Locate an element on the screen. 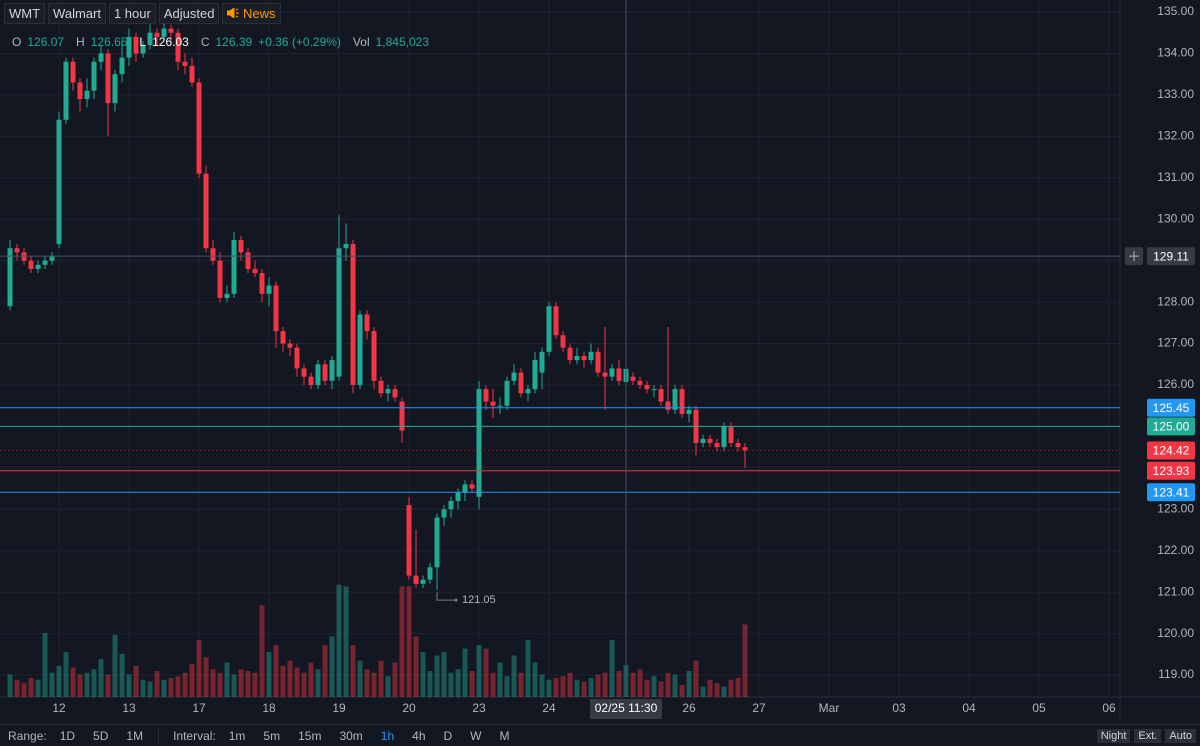 This screenshot has height=746, width=1200. range-button: 1D is located at coordinates (67, 735).